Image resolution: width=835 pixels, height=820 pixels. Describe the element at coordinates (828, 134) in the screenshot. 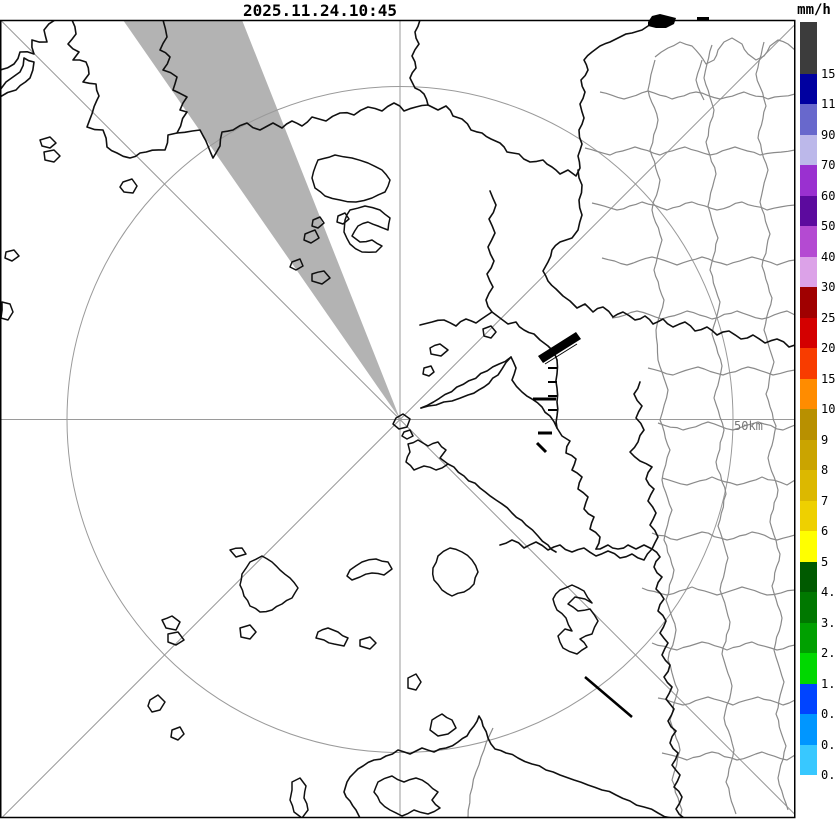

I see `colorbar-tick-label: 90` at that location.